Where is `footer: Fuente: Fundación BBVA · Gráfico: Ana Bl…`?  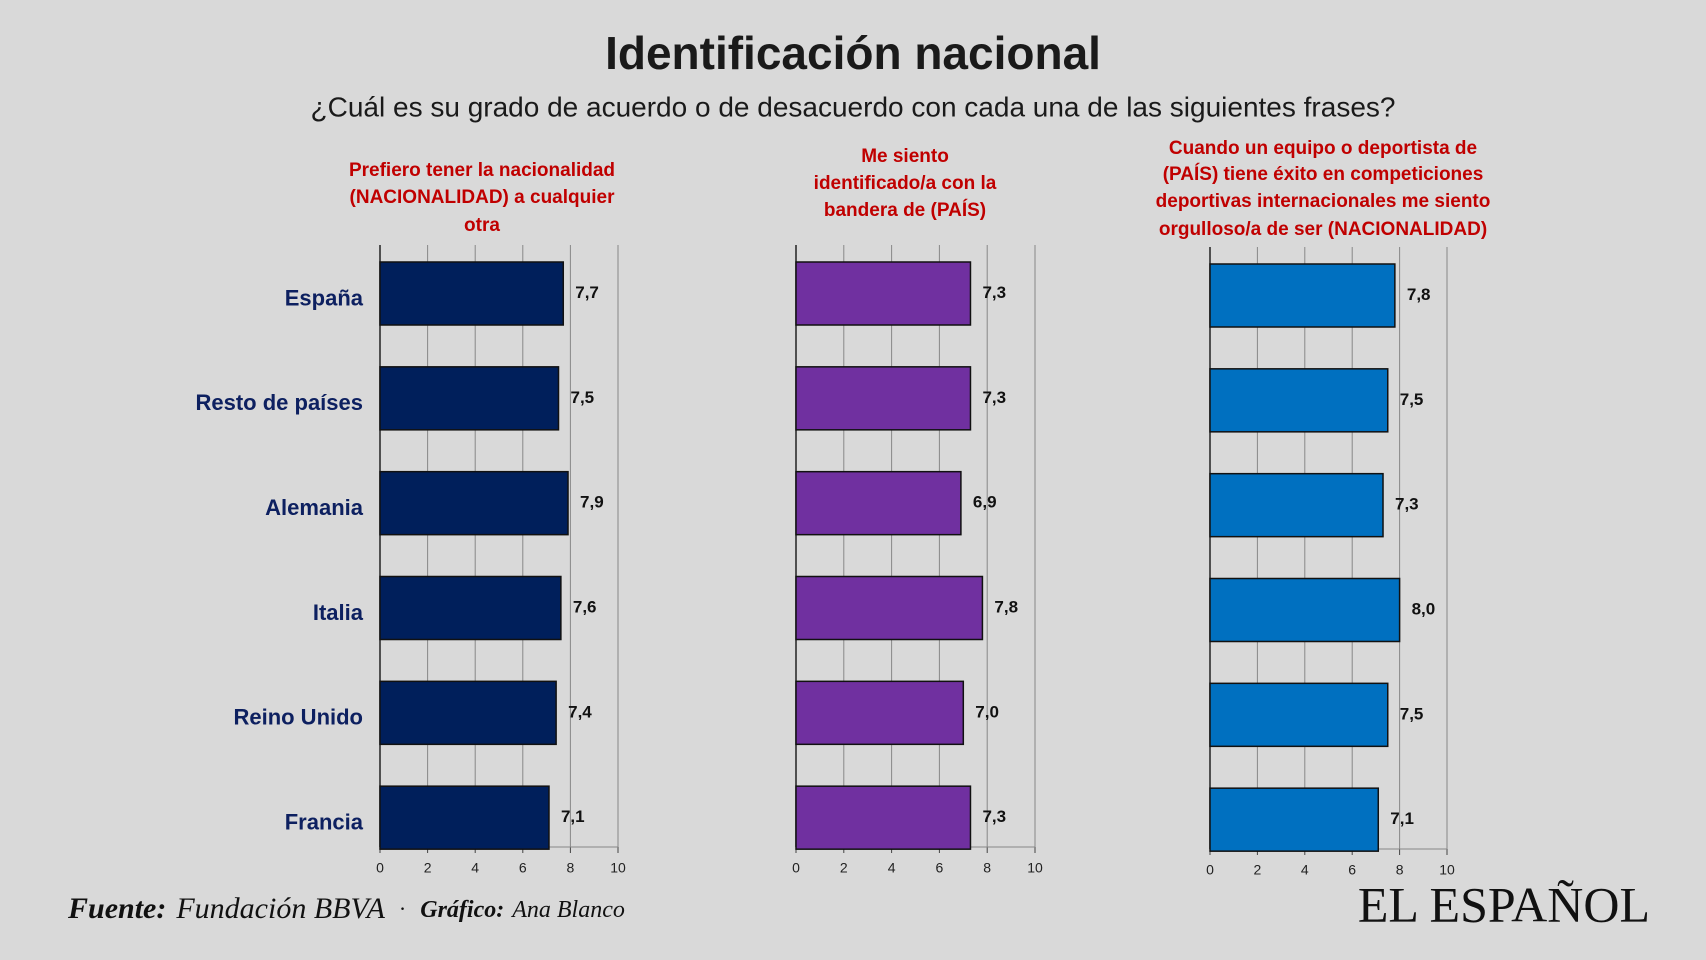 footer: Fuente: Fundación BBVA · Gráfico: Ana Bl… is located at coordinates (346, 908).